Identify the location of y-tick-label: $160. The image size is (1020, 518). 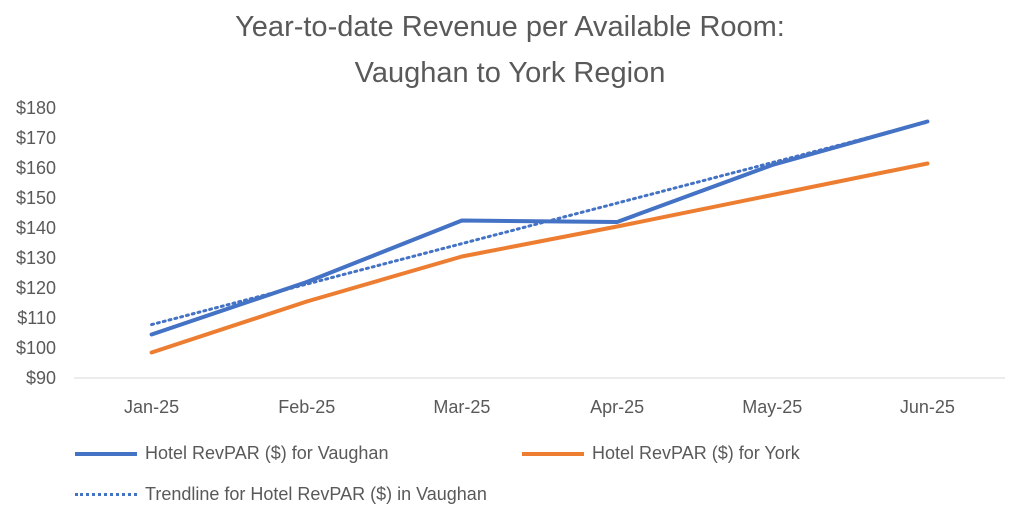
(36, 168).